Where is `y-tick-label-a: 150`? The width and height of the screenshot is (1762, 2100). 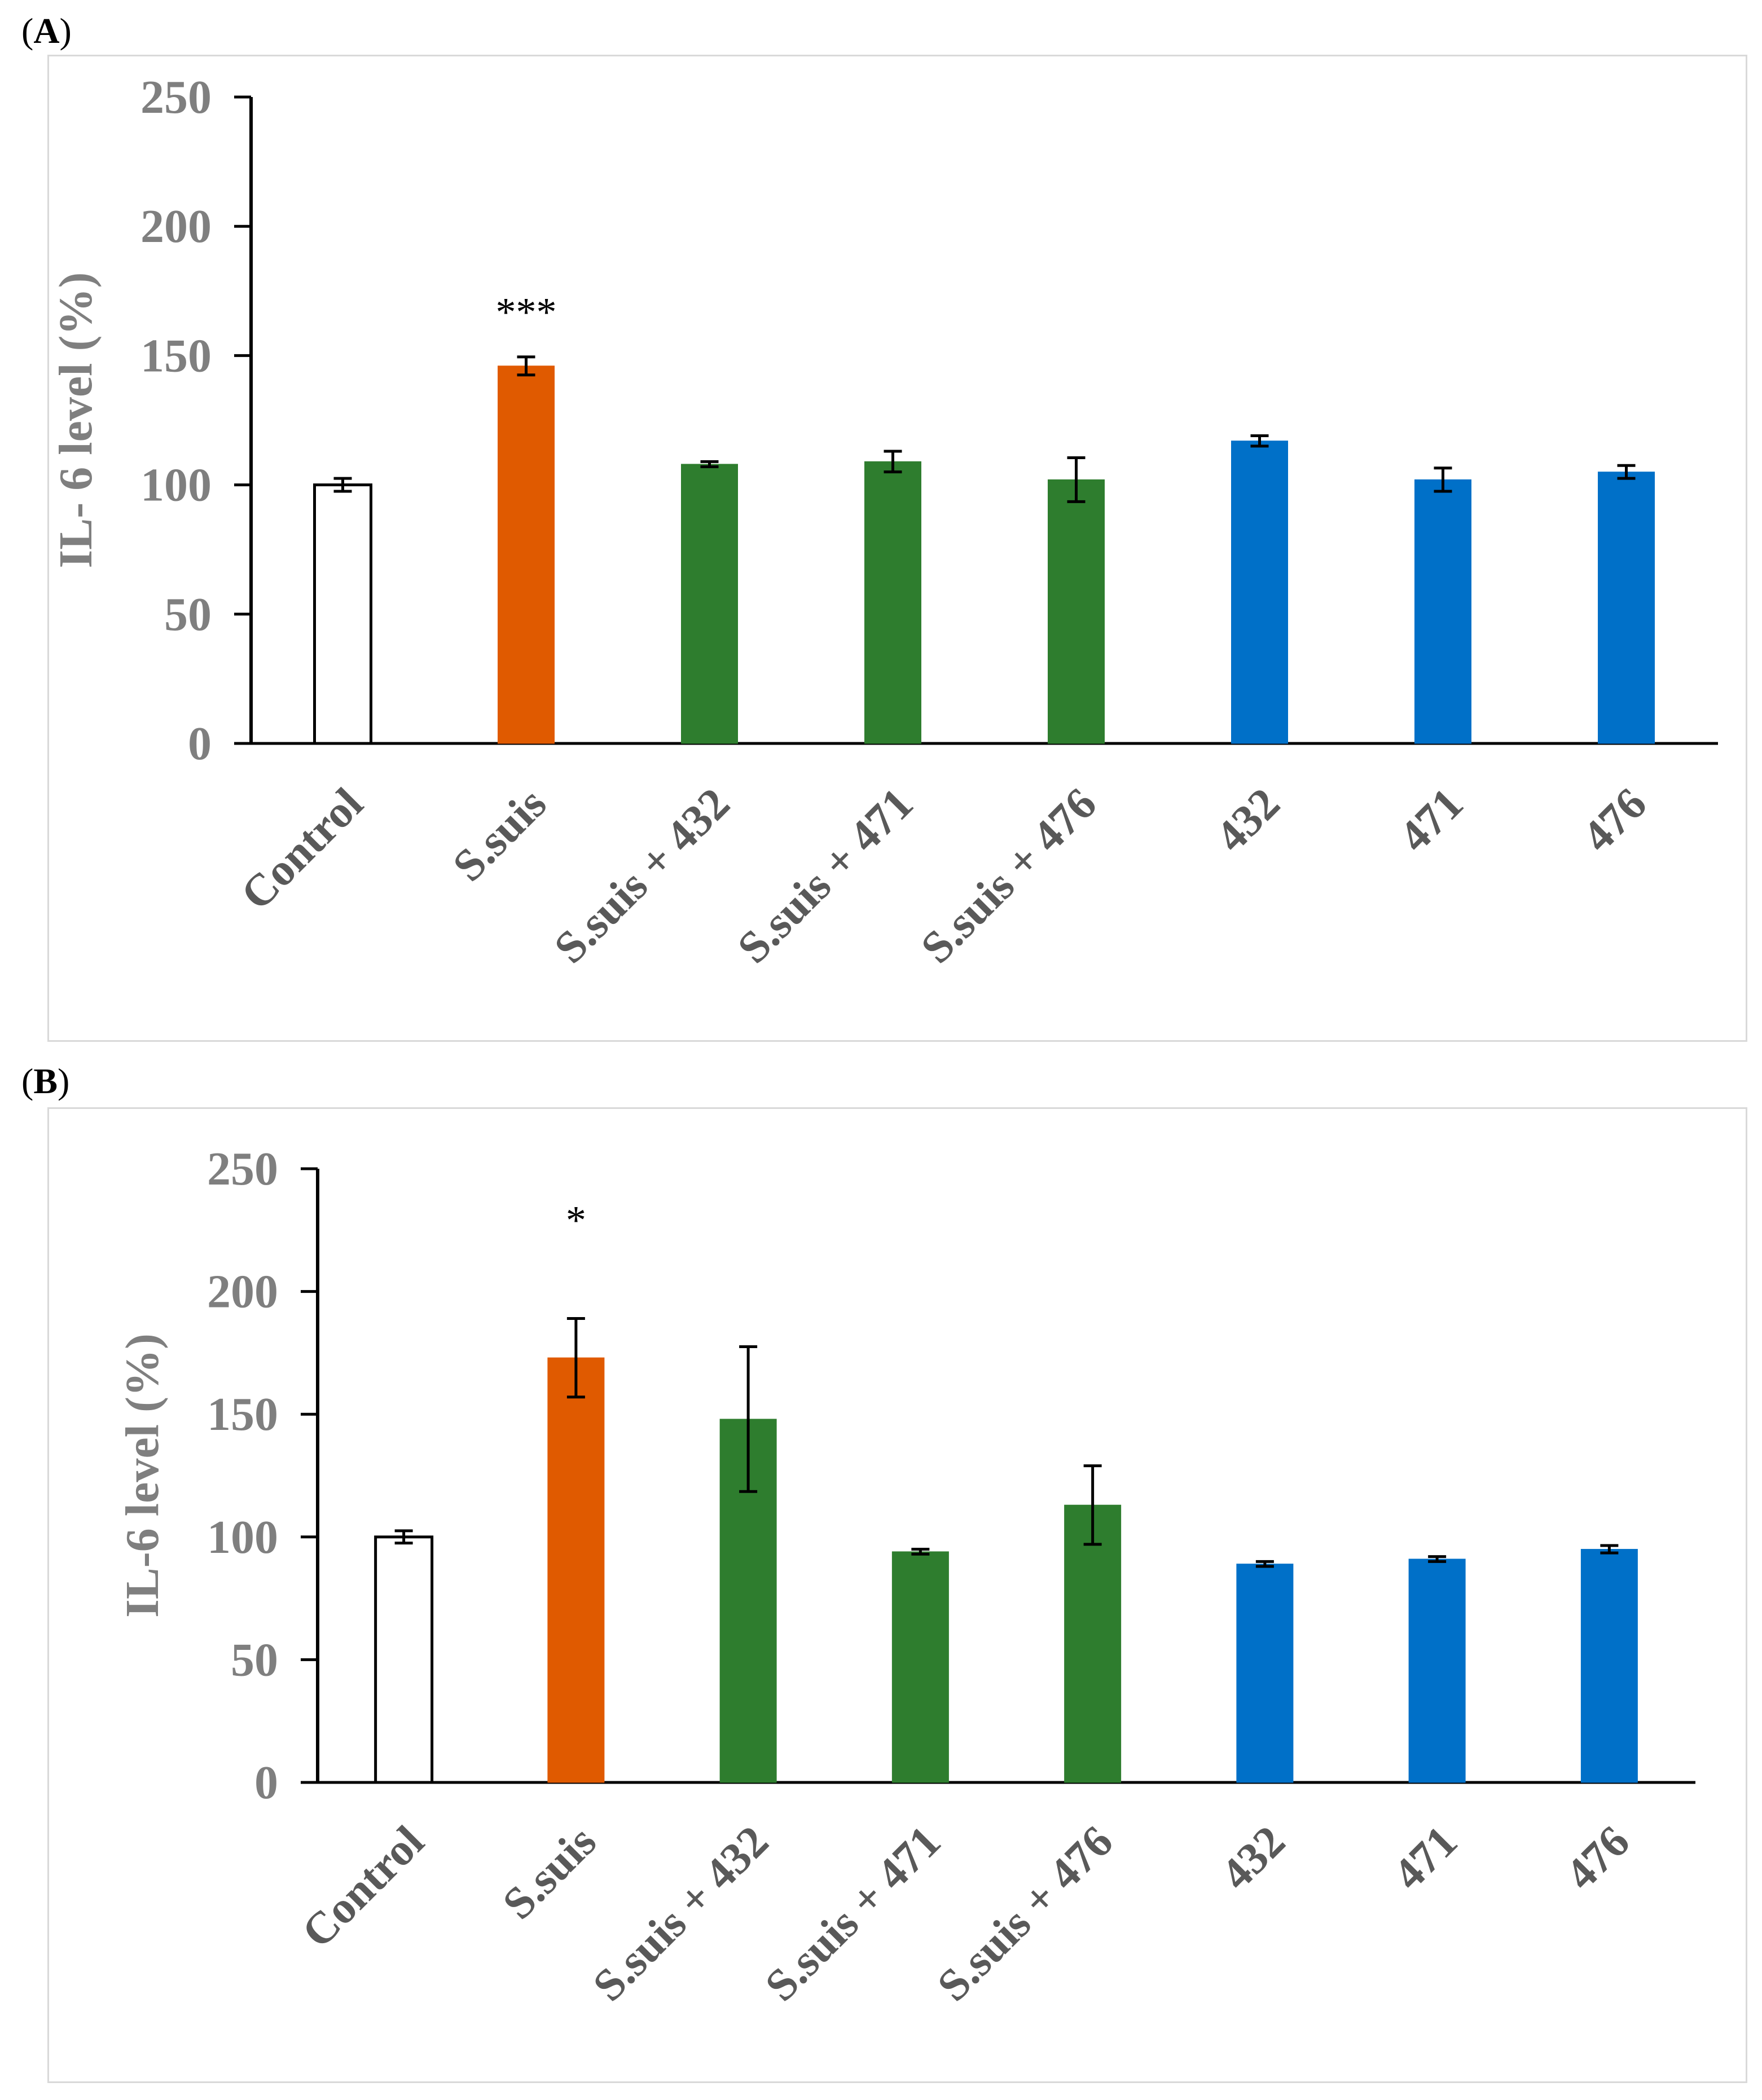
y-tick-label-a: 150 is located at coordinates (176, 355).